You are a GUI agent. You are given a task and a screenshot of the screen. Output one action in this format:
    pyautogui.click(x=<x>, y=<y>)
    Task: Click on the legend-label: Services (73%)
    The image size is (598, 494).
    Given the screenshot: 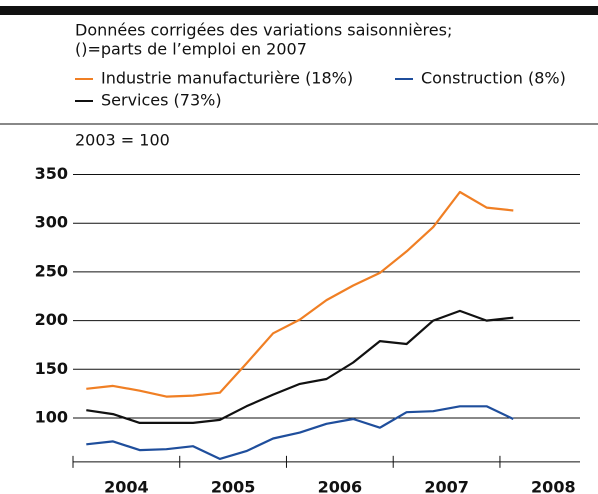 What is the action you would take?
    pyautogui.click(x=161, y=100)
    